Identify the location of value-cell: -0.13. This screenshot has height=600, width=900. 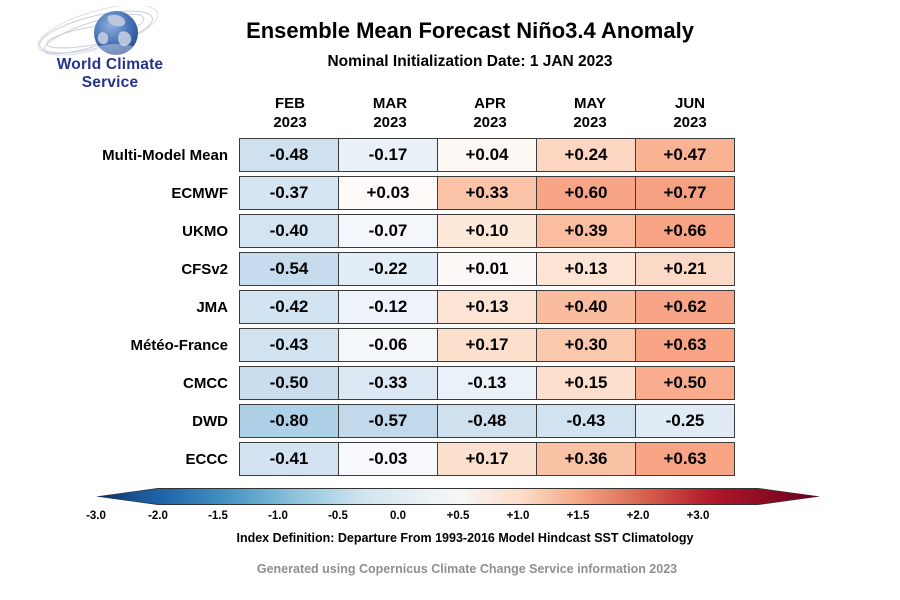
(487, 383).